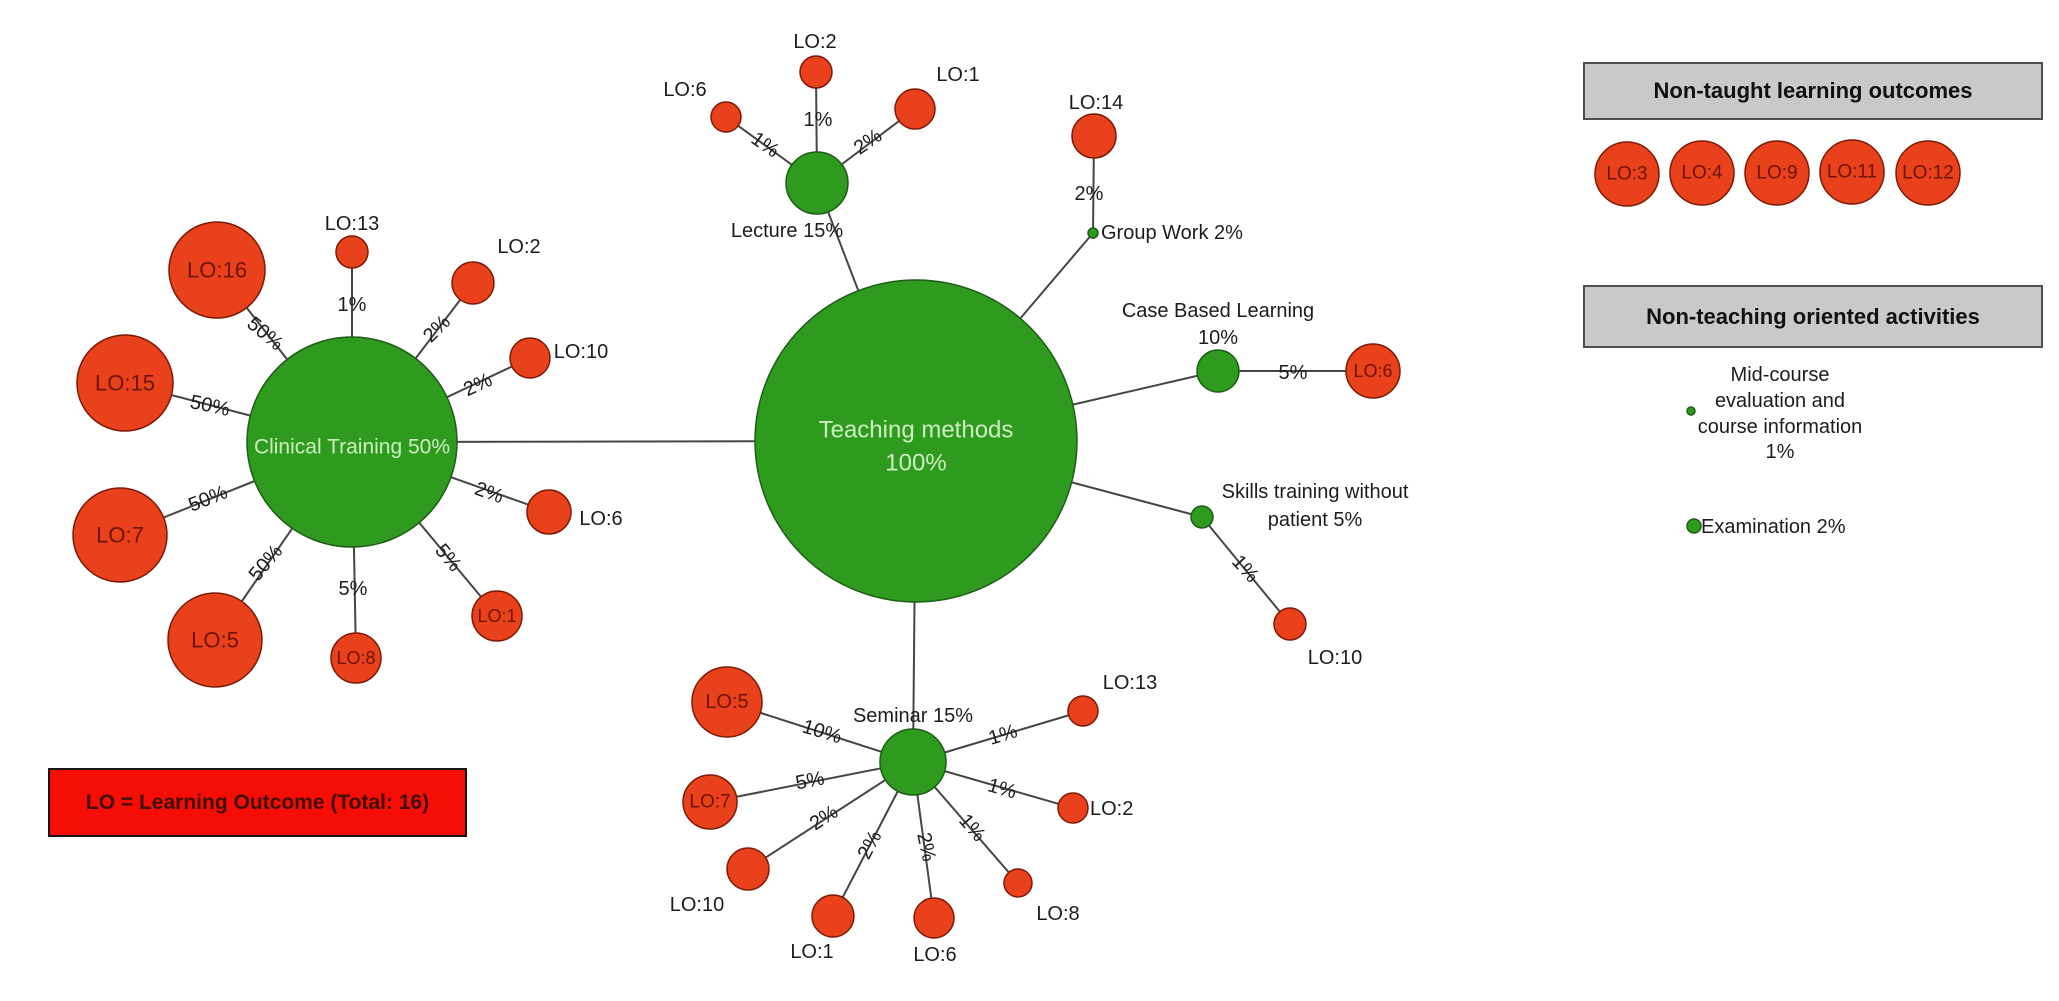 This screenshot has height=1001, width=2059. Describe the element at coordinates (473, 283) in the screenshot. I see `lo2-clinical-node` at that location.